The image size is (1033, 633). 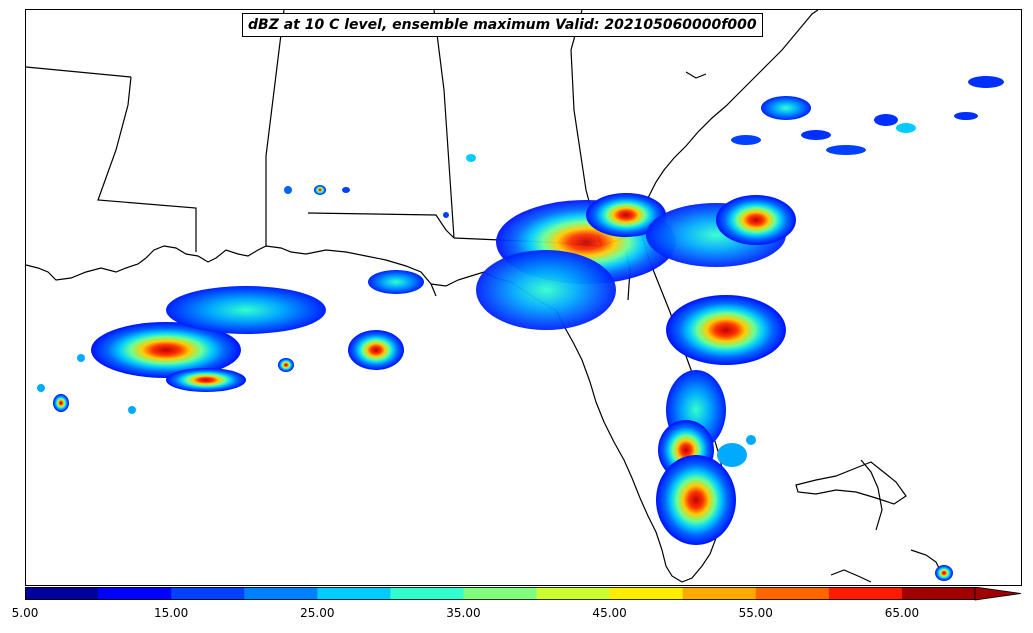 I want to click on colorbar-tick-label: 65.00, so click(x=902, y=613).